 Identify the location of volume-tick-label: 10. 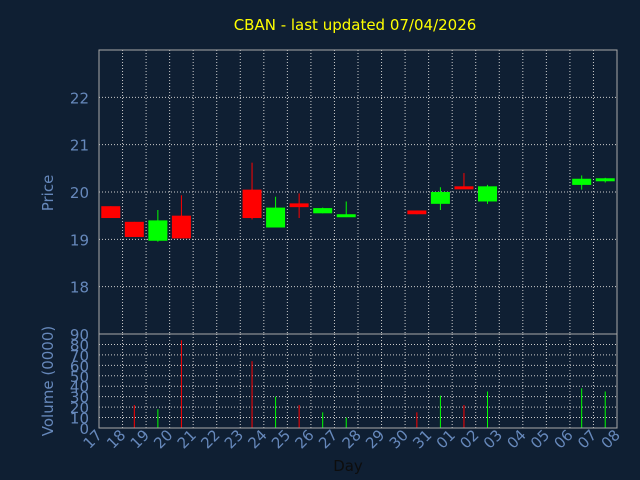
(79, 419).